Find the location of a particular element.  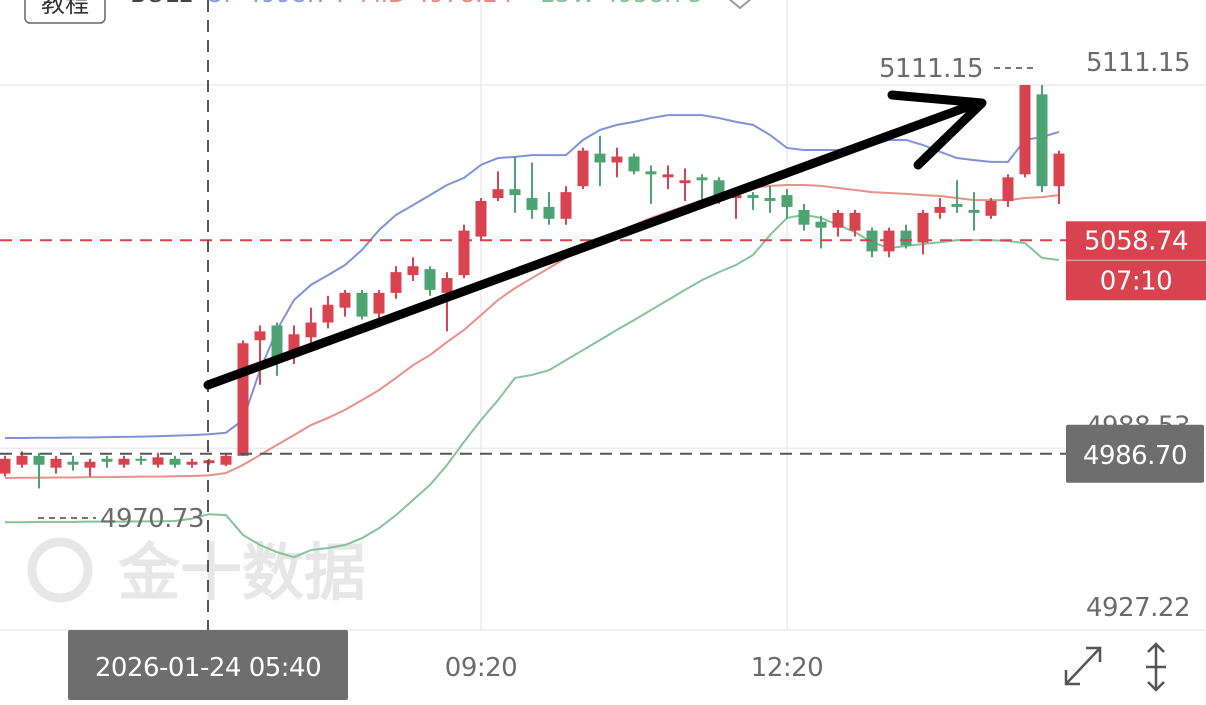

low-label: 4970.73 is located at coordinates (152, 519).